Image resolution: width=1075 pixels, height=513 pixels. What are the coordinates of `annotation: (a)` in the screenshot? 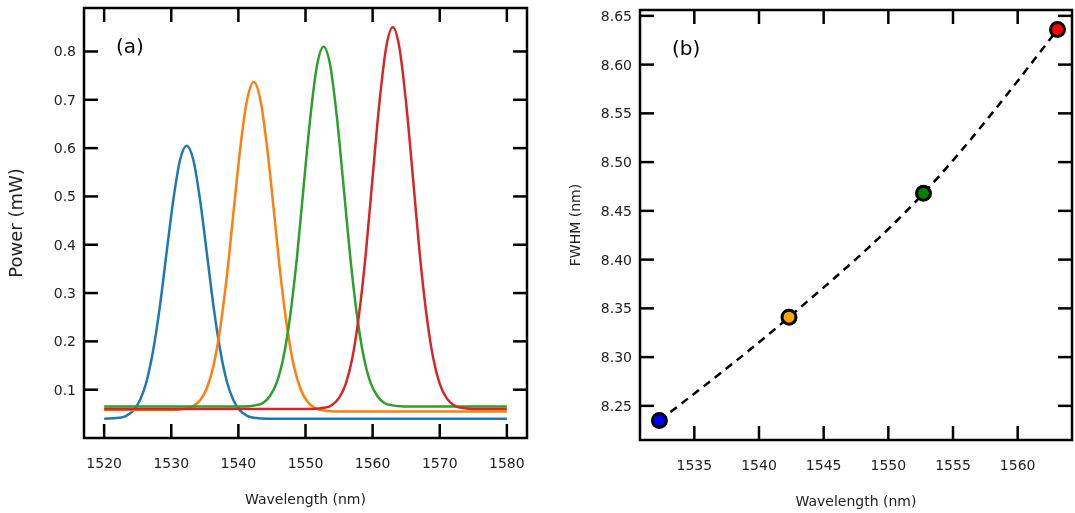 It's located at (130, 46).